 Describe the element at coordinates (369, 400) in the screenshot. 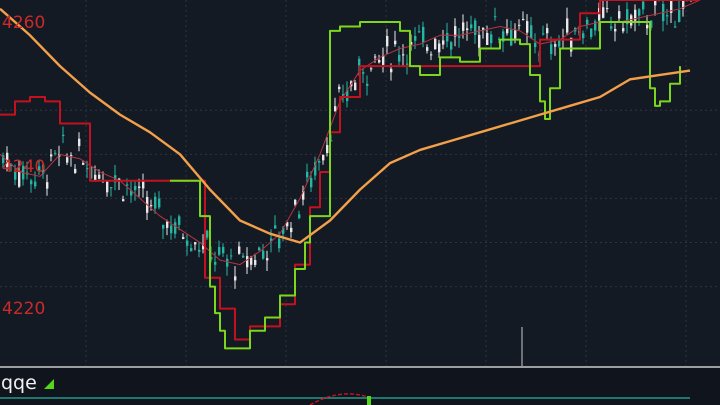

I see `indicator-bar` at that location.